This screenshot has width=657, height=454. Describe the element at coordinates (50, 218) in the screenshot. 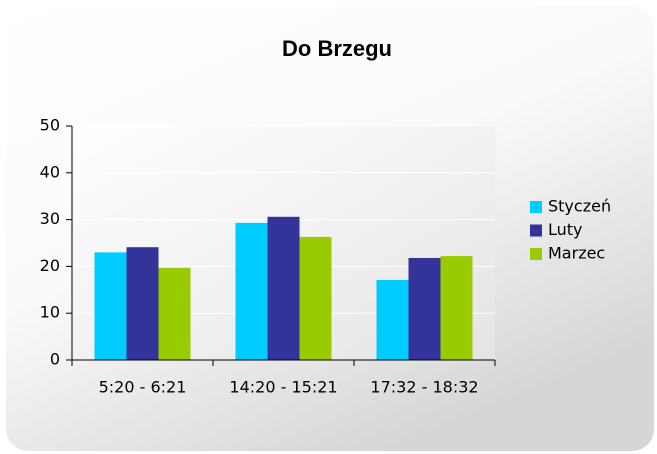

I see `y-tick-label: 30` at that location.